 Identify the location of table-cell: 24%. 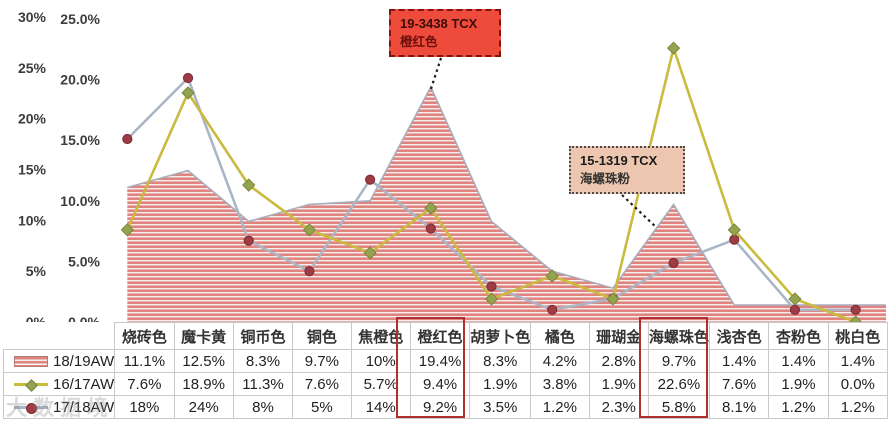
(203, 407).